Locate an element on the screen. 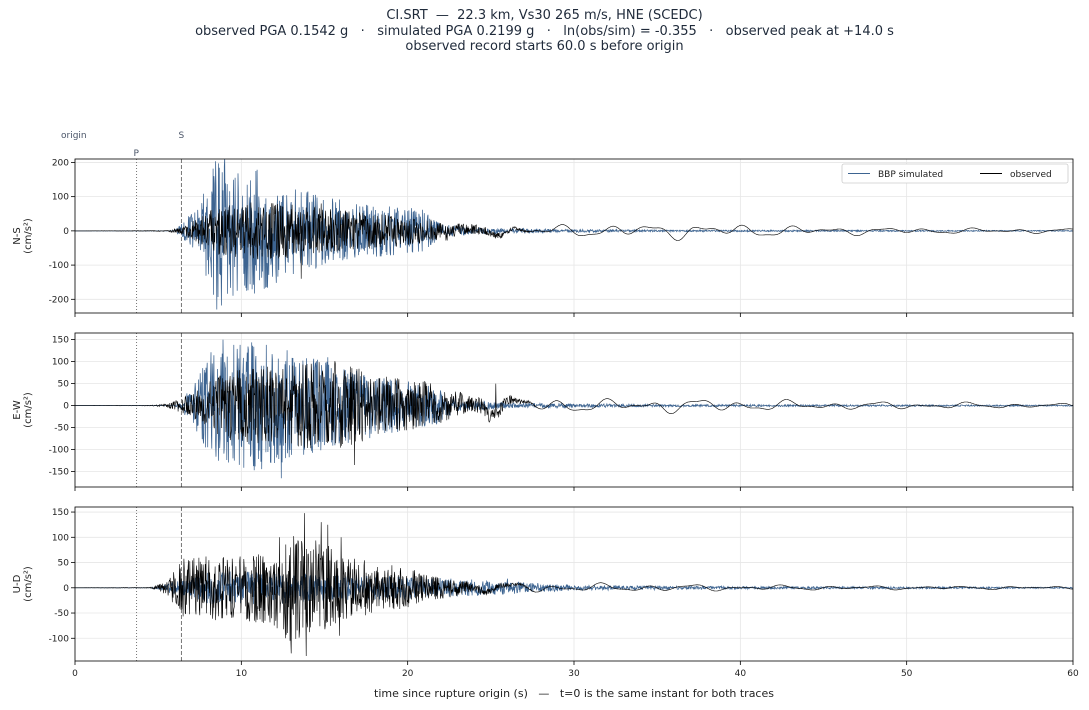 This screenshot has height=710, width=1089. legend: BBP simulated observed is located at coordinates (955, 173).